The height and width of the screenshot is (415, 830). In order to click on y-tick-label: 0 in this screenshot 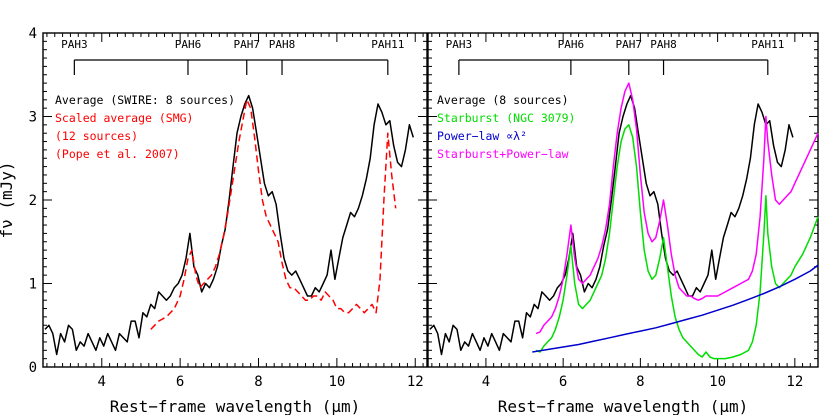, I will do `click(33, 368)`.